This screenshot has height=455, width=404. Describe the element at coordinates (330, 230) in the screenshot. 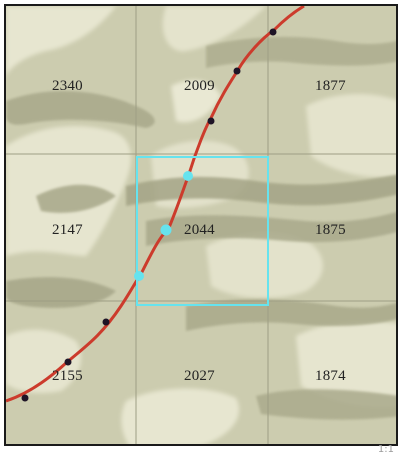

I see `elevation-label: 1875` at that location.